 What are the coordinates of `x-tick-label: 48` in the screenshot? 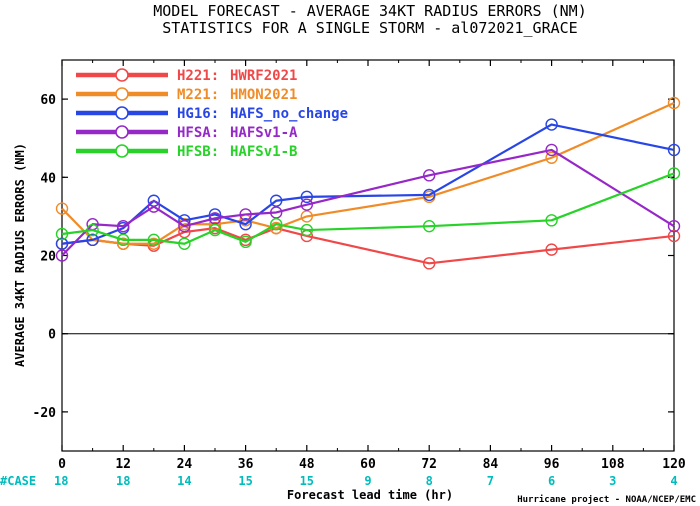 It's located at (307, 464).